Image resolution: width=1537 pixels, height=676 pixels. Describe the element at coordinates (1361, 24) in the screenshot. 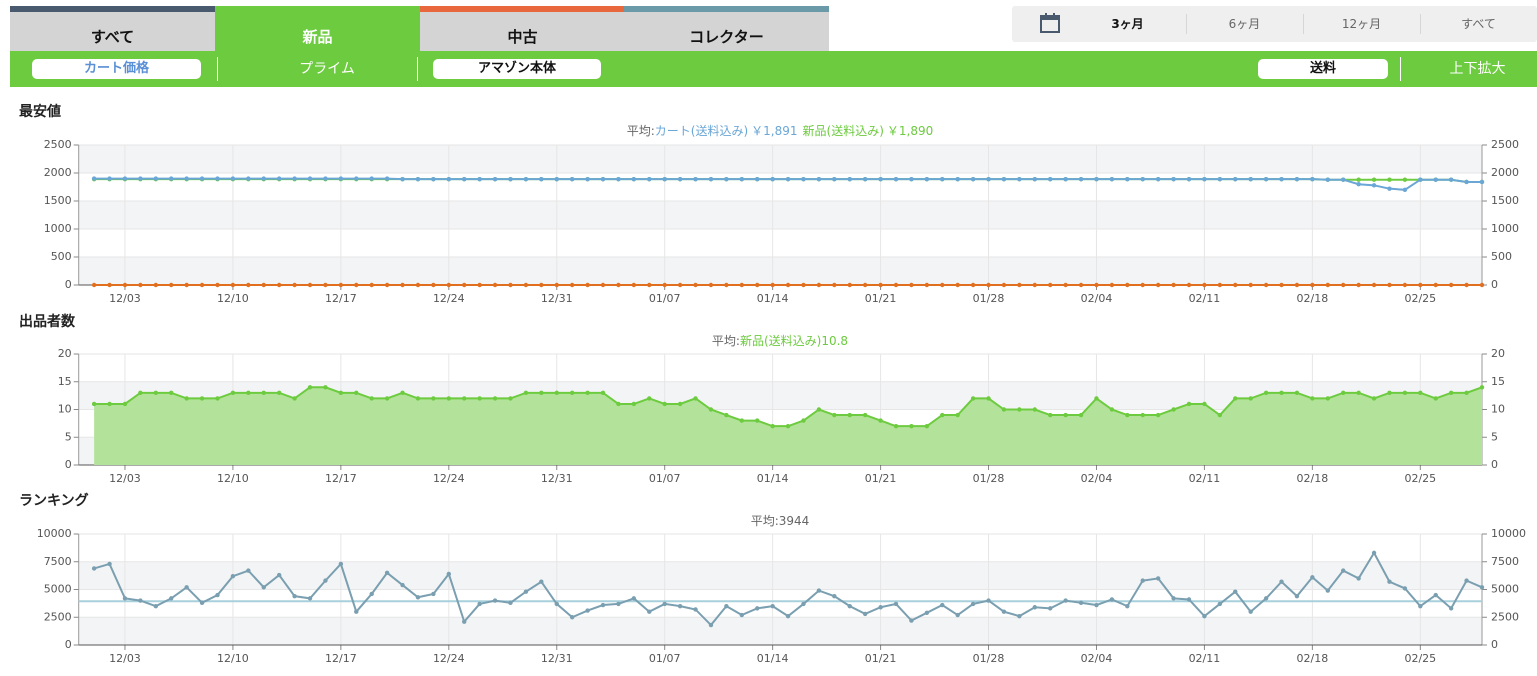

I see `period-option: 12ヶ月` at that location.